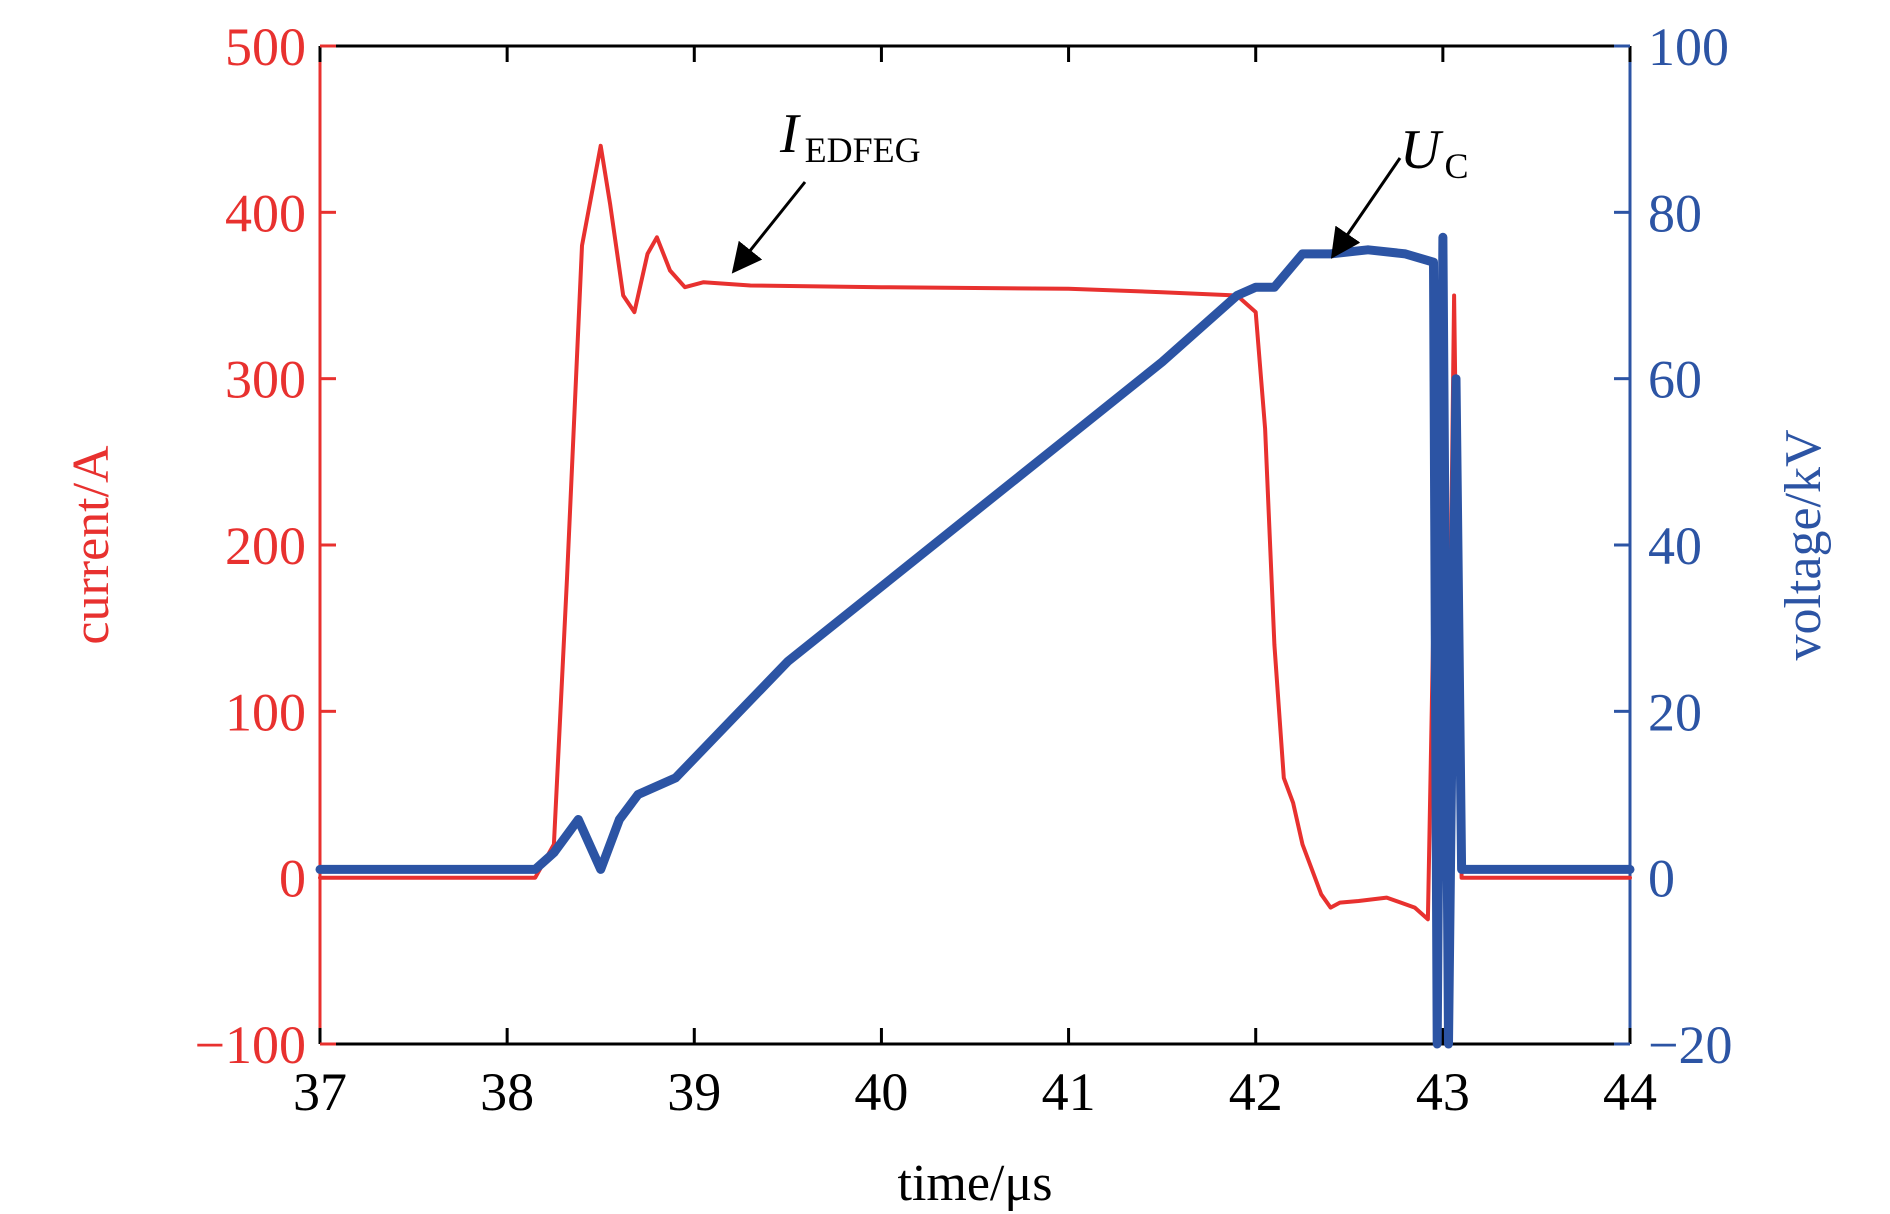 This screenshot has height=1214, width=1890. I want to click on x-axis-label: time/μs, so click(975, 1183).